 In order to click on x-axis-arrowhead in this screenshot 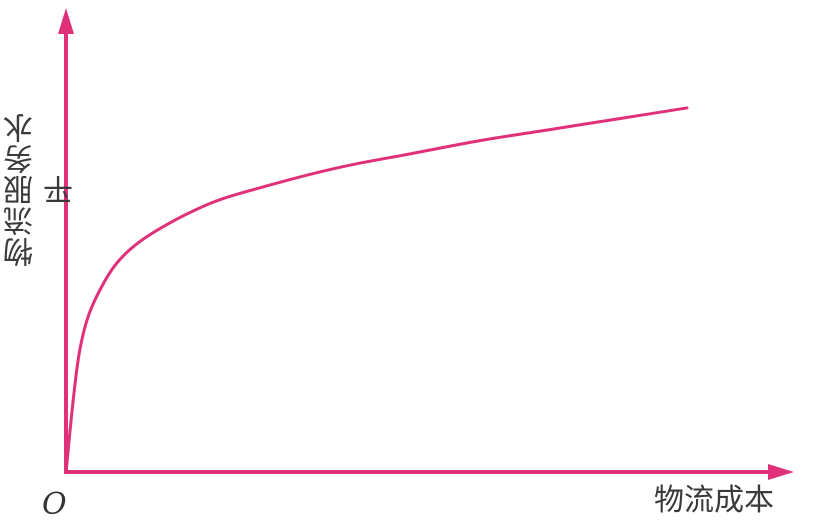, I will do `click(781, 472)`.